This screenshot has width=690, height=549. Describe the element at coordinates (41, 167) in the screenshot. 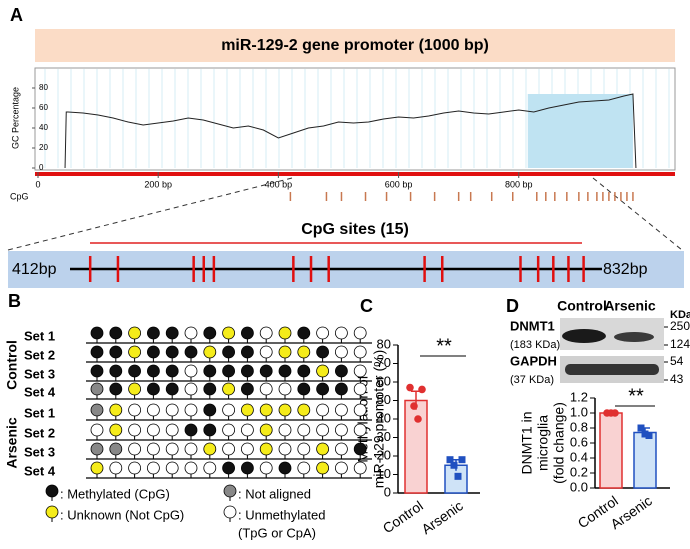

I see `y-tick-label: 0` at that location.